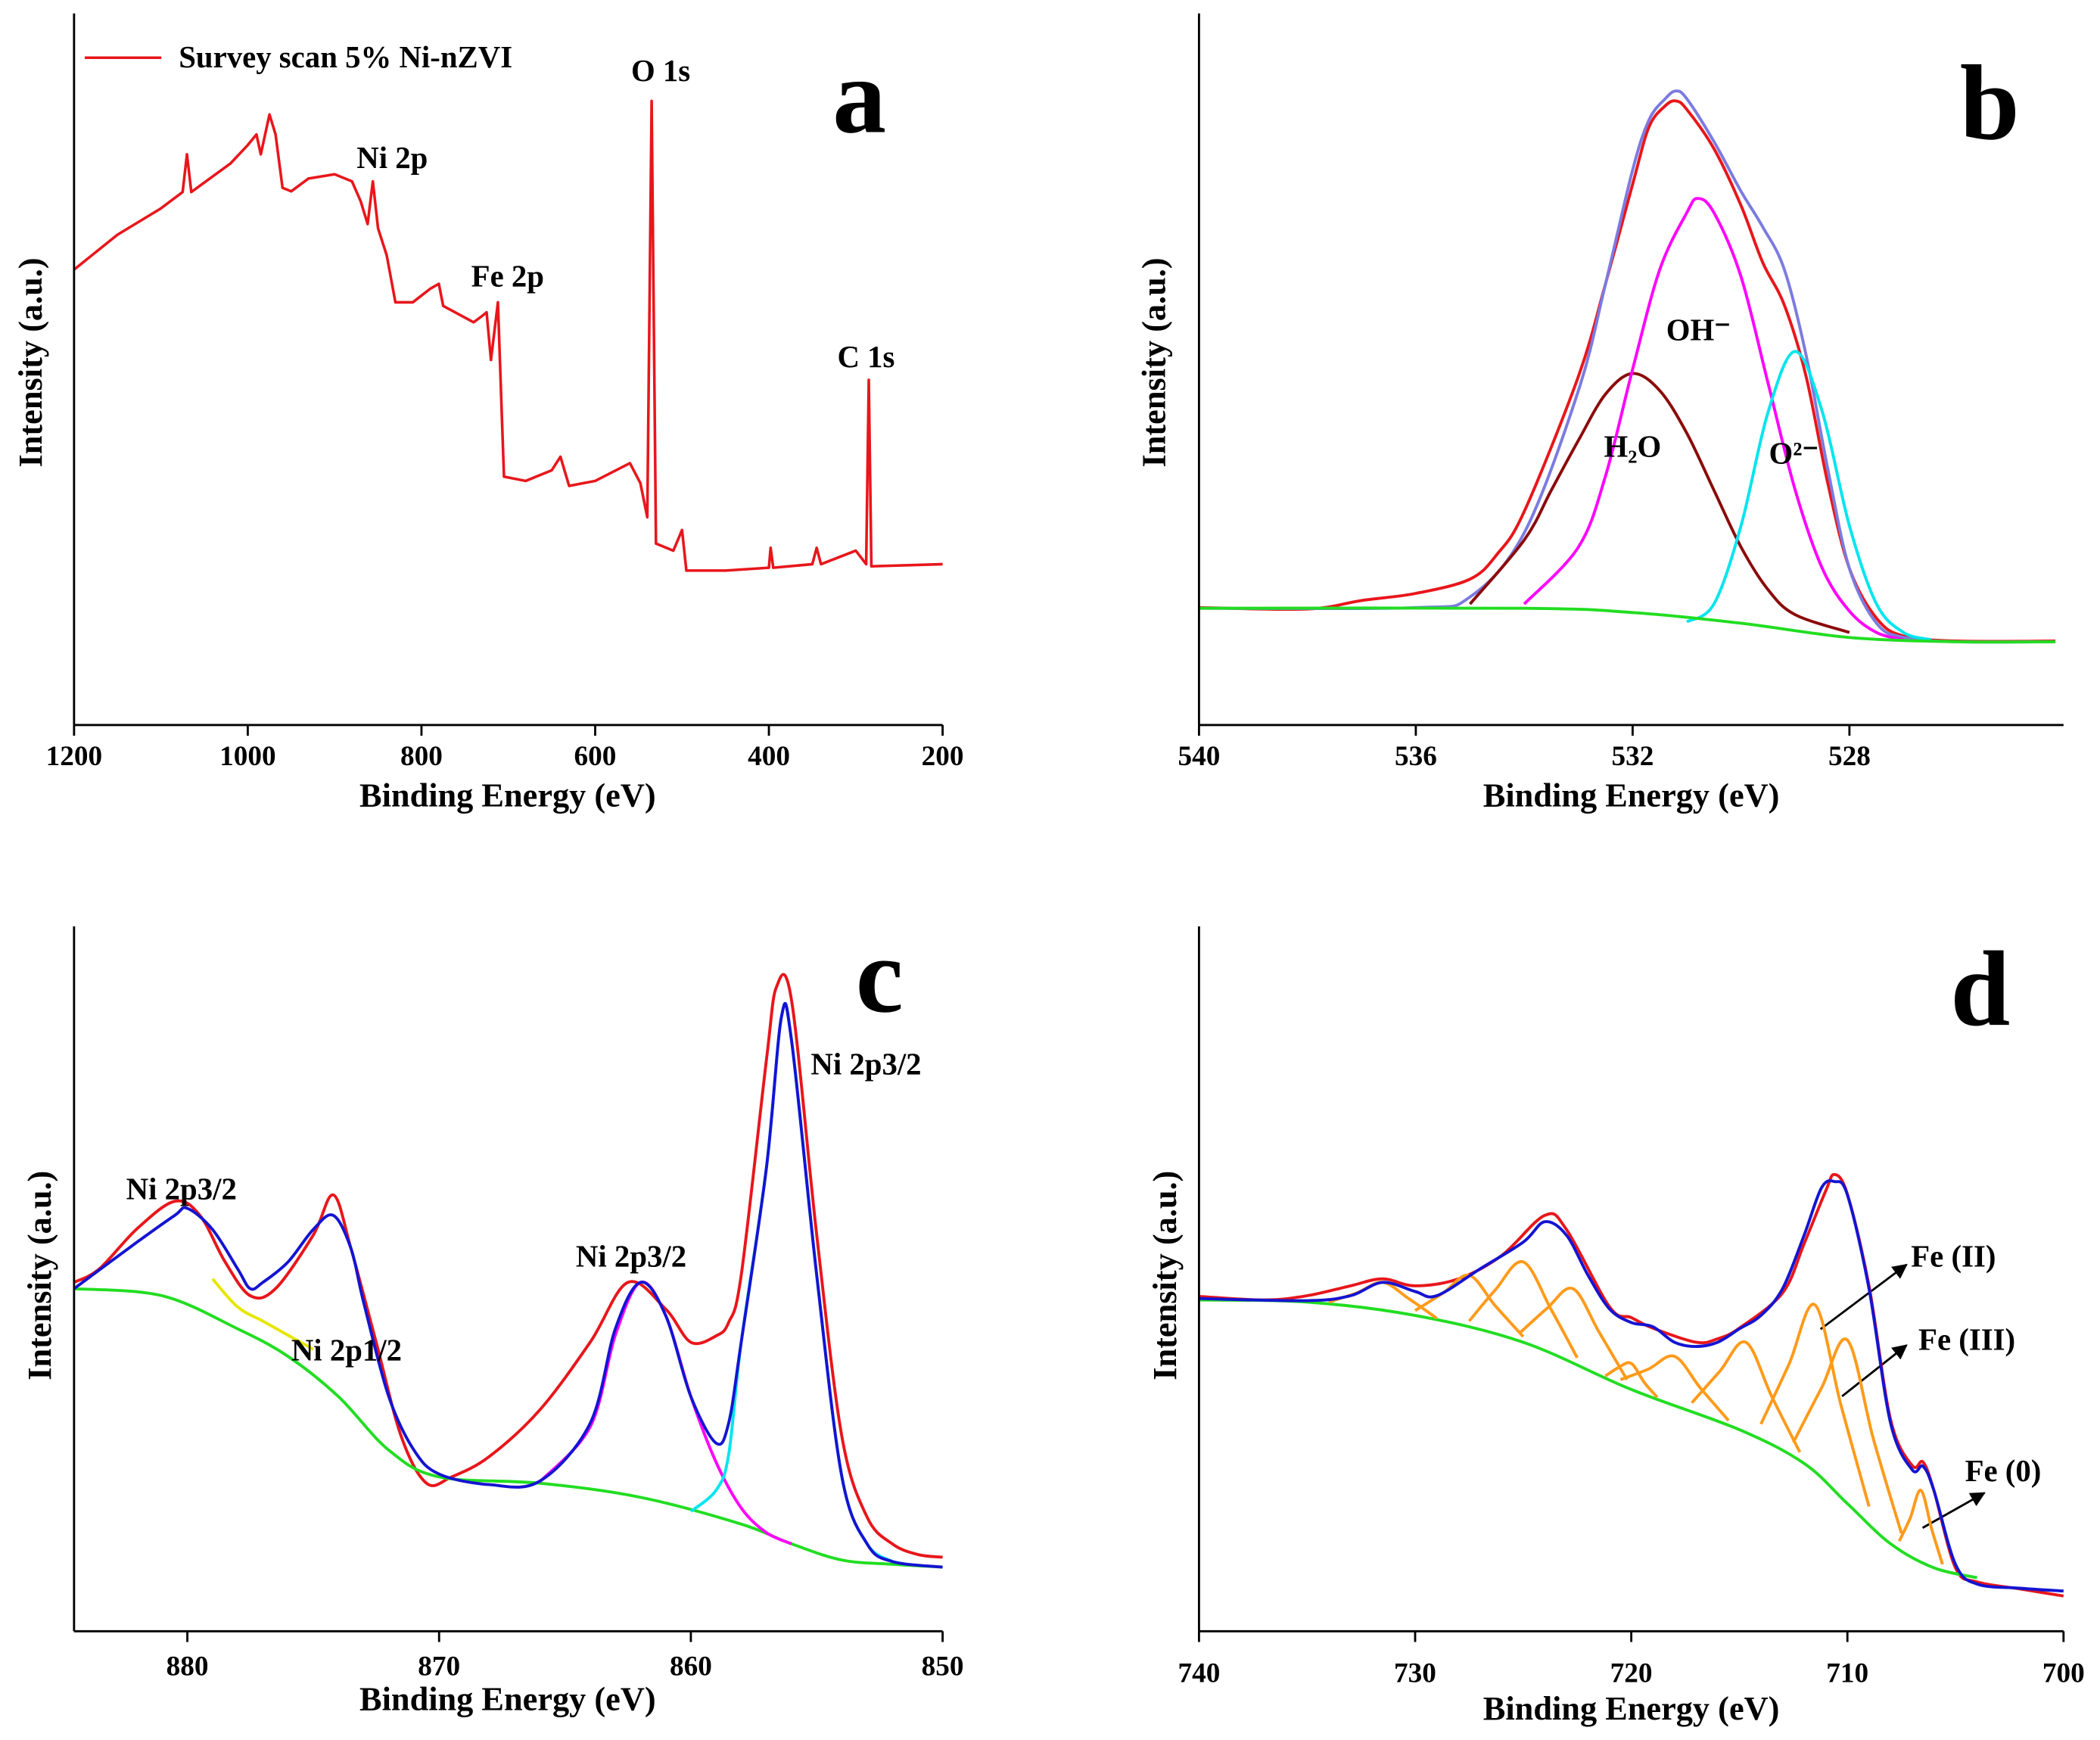 The width and height of the screenshot is (2100, 1740). I want to click on x-tick-label: 850, so click(943, 1666).